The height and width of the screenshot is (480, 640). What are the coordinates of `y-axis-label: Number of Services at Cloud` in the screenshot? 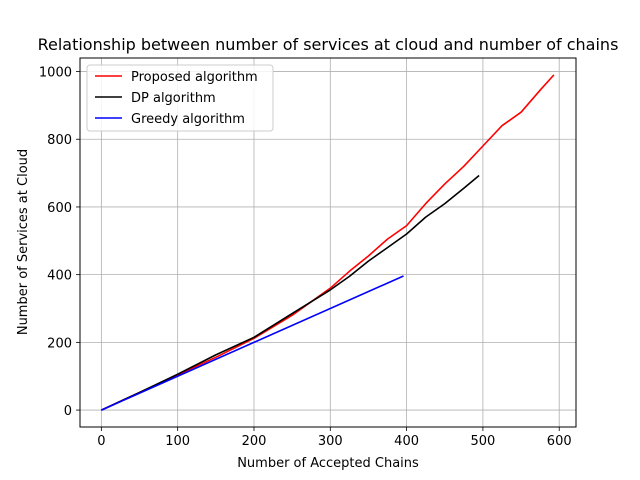 It's located at (23, 242).